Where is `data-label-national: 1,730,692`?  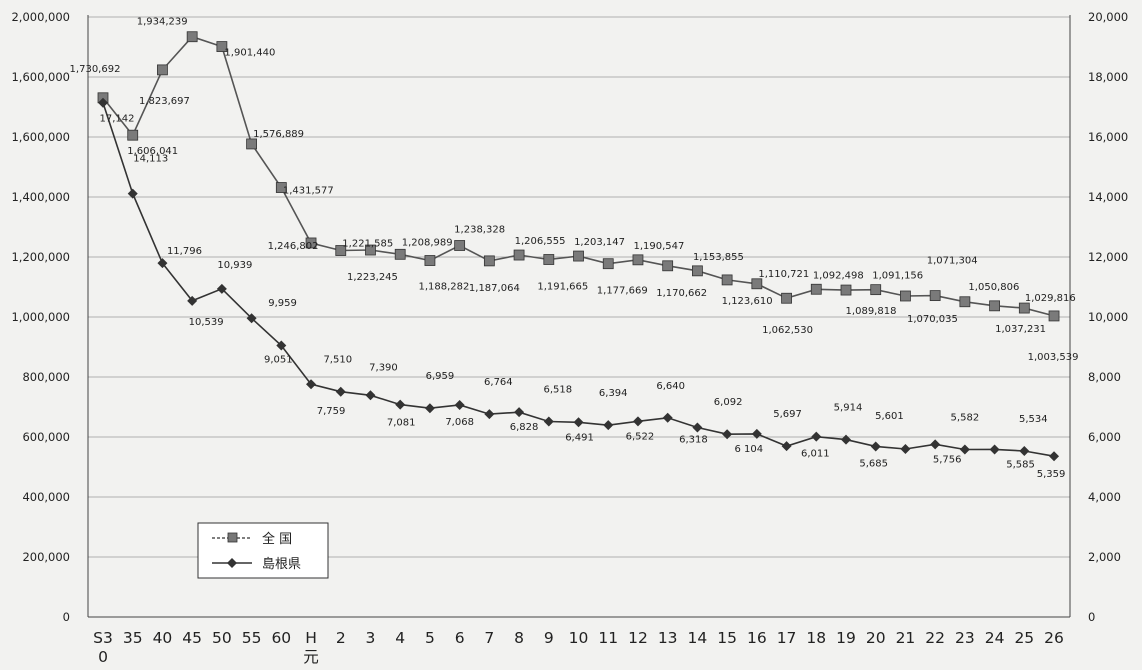
data-label-national: 1,730,692 is located at coordinates (95, 69).